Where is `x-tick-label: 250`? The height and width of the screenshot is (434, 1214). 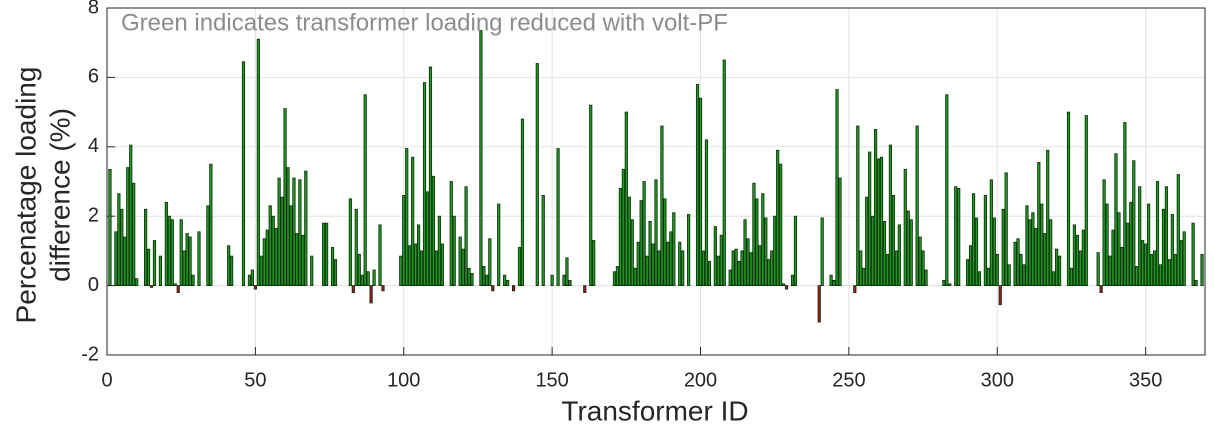 x-tick-label: 250 is located at coordinates (848, 380).